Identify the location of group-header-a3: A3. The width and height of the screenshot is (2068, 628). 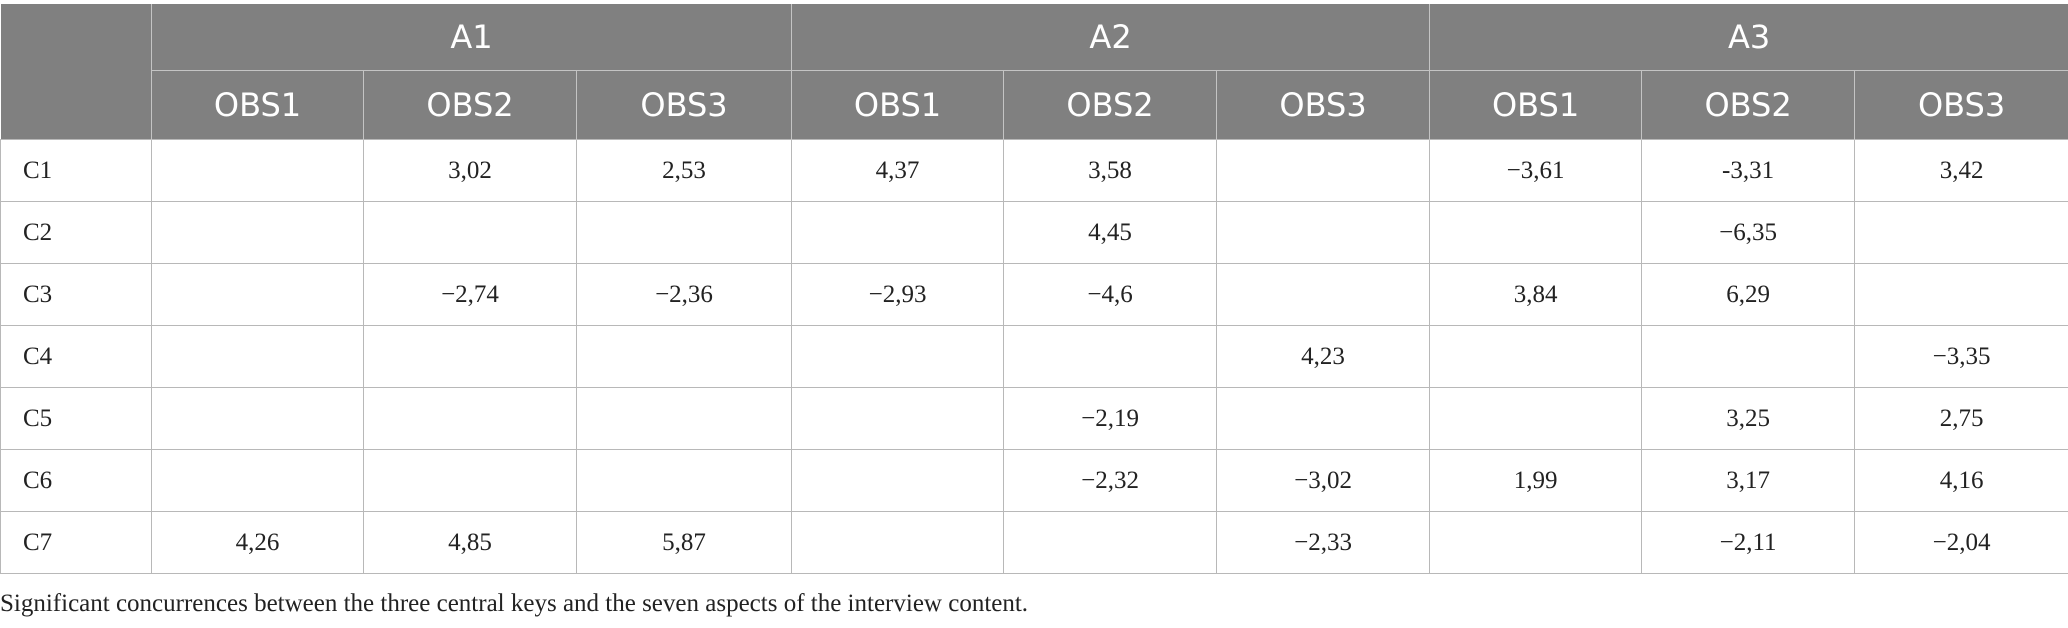
(1748, 37).